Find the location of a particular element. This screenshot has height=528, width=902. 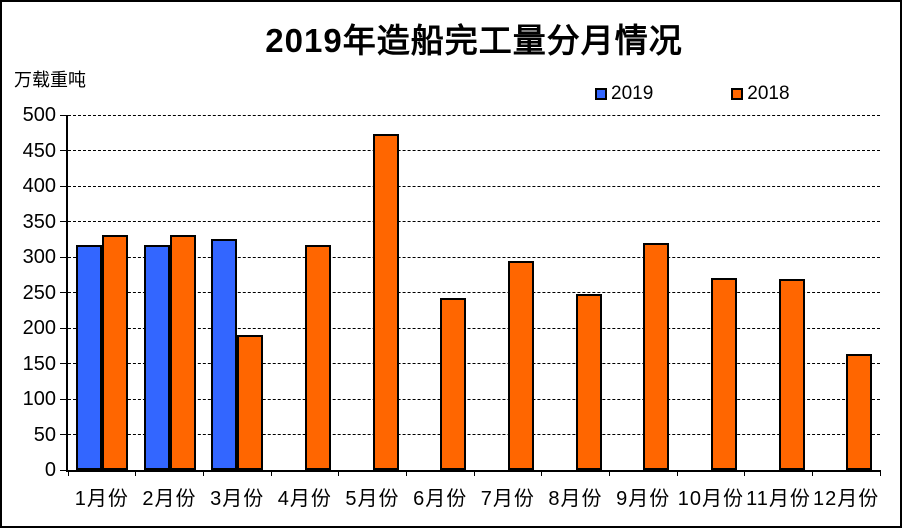

y-axis-tick-label: 450 is located at coordinates (39, 150).